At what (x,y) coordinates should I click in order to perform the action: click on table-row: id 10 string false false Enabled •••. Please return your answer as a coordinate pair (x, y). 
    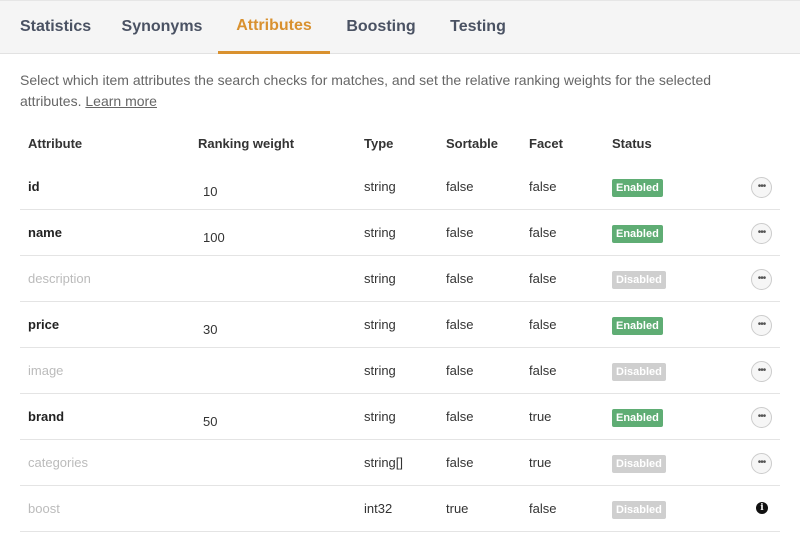
    Looking at the image, I should click on (400, 187).